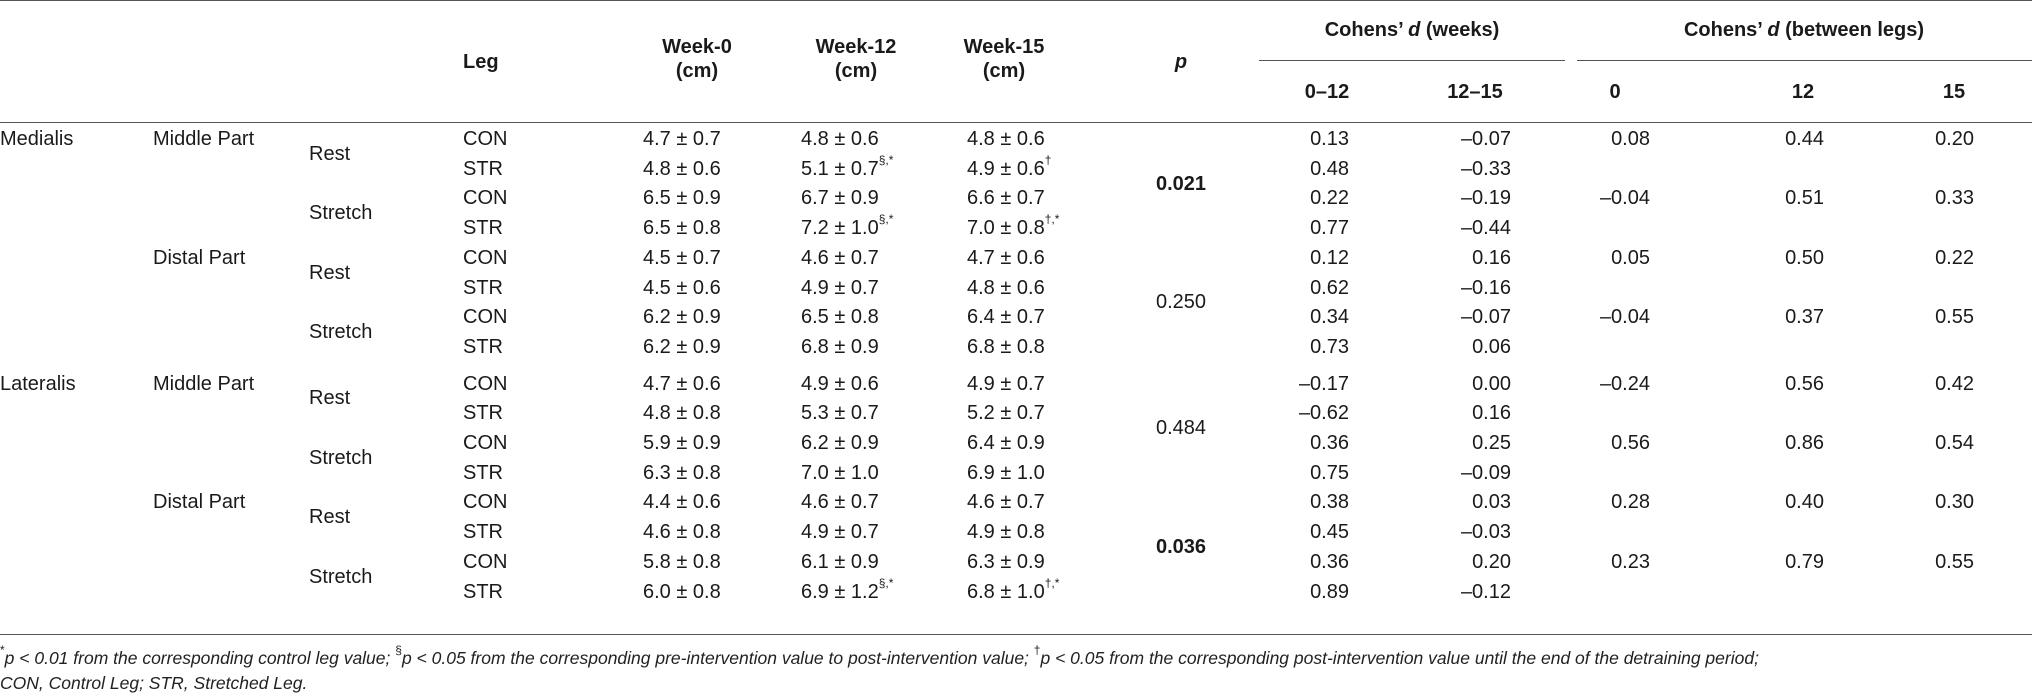 This screenshot has width=2032, height=699. What do you see at coordinates (1491, 383) in the screenshot?
I see `cohens-12-15-cell: 0.00` at bounding box center [1491, 383].